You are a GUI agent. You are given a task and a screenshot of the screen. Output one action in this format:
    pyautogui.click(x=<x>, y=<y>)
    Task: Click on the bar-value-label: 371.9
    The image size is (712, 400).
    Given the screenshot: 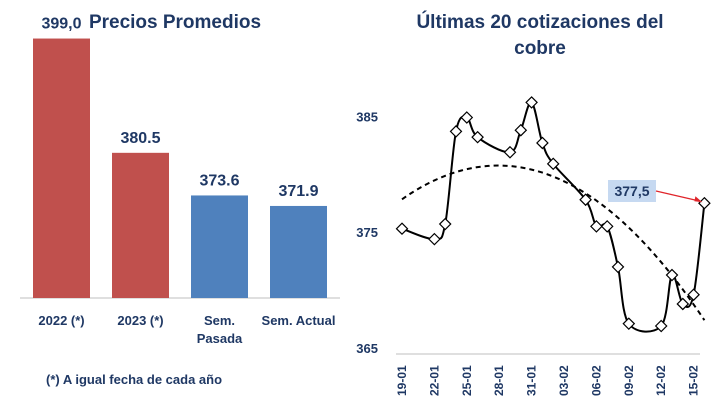 What is the action you would take?
    pyautogui.click(x=298, y=191)
    